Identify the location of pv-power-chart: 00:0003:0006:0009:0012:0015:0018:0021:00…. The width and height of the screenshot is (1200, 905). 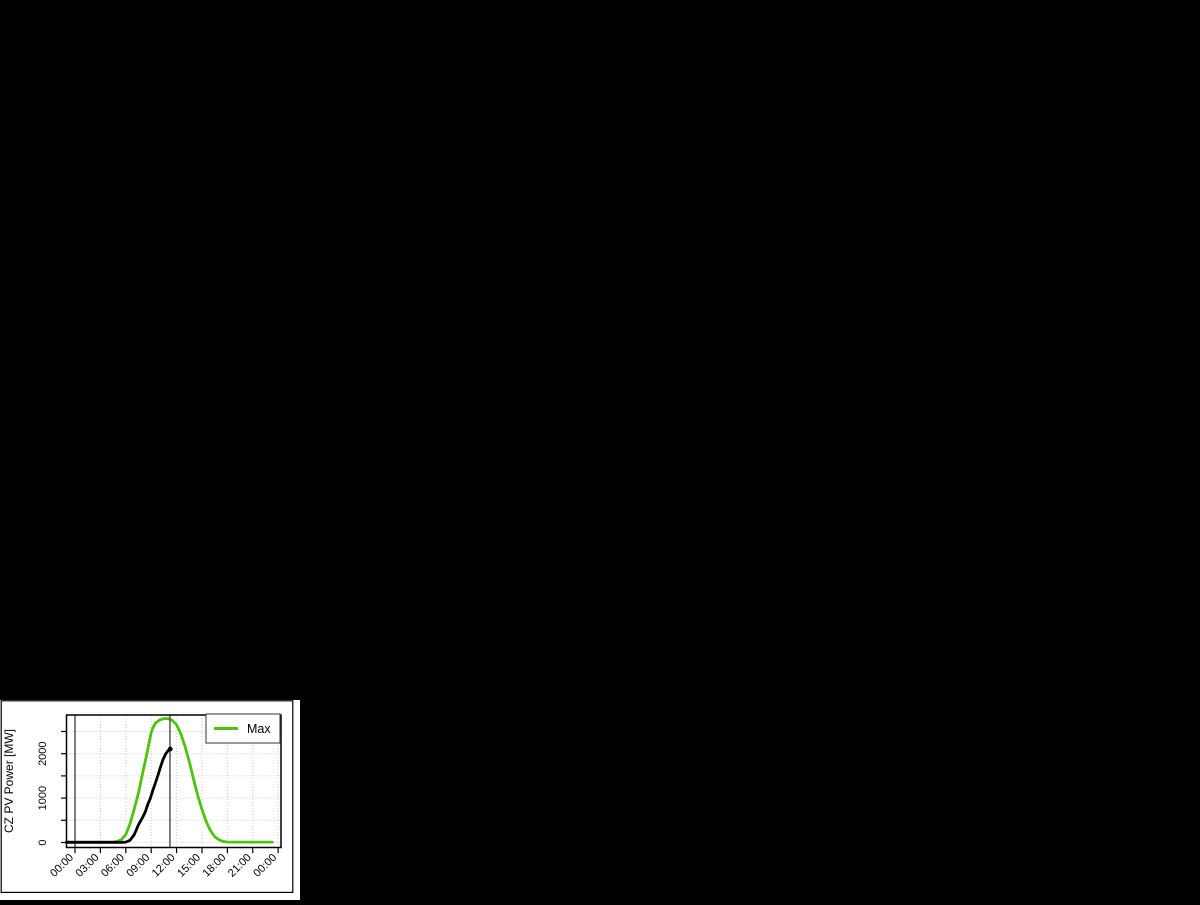
(147, 797).